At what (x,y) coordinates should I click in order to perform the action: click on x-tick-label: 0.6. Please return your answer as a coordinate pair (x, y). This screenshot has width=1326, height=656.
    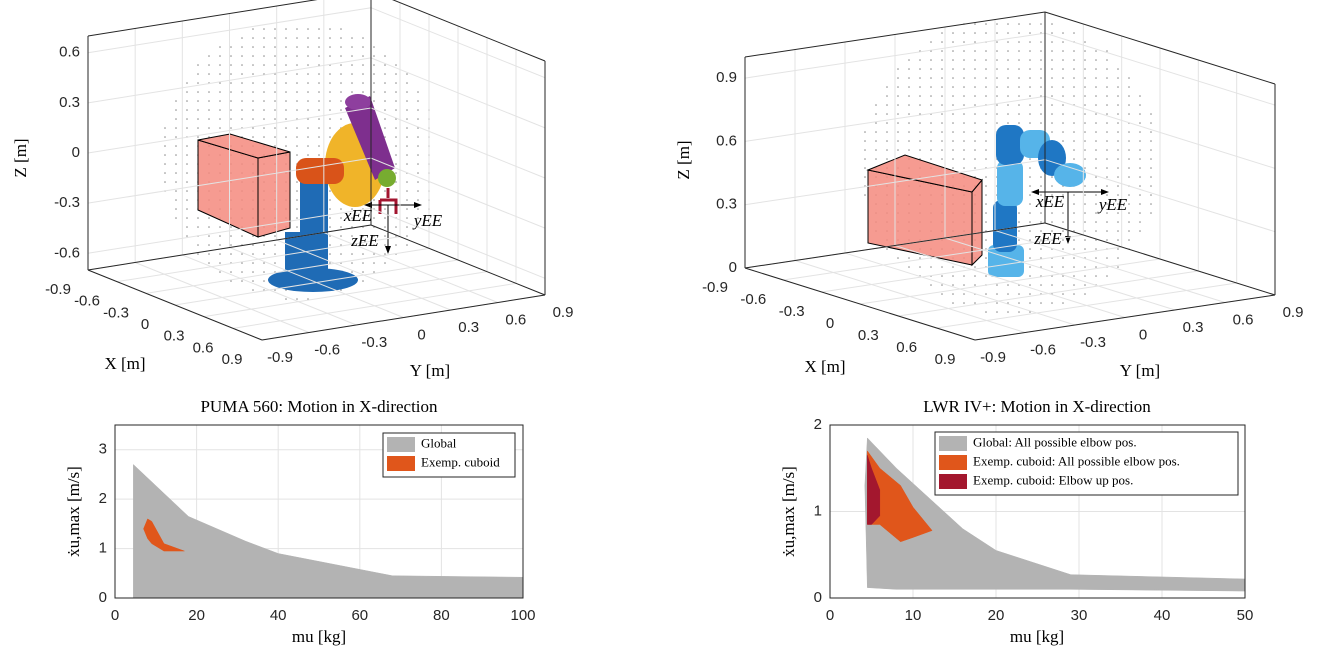
    Looking at the image, I should click on (203, 347).